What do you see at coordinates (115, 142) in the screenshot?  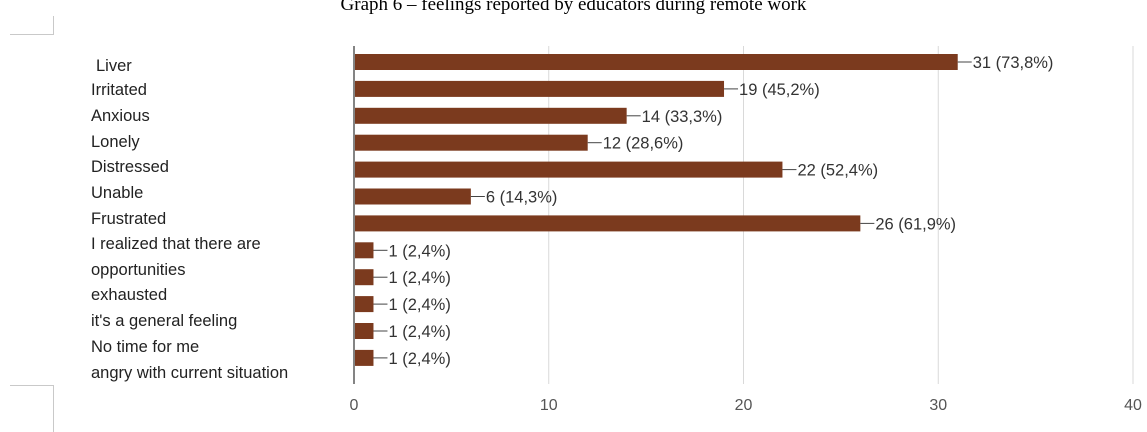 I see `category-label: Lonely` at bounding box center [115, 142].